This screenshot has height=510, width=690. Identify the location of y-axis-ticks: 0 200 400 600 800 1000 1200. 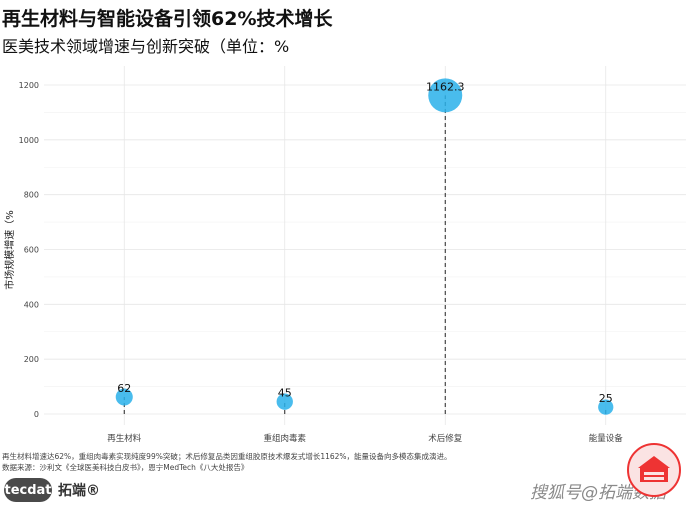
(29, 250).